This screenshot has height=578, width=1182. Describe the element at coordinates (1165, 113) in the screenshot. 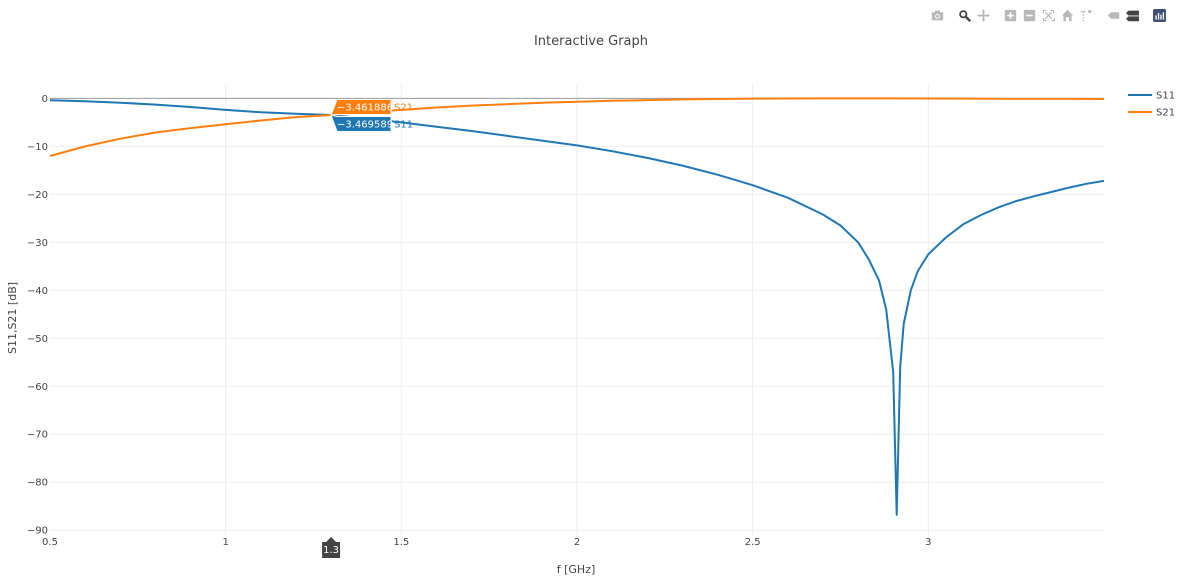

I see `legend-label-s21: S21` at that location.